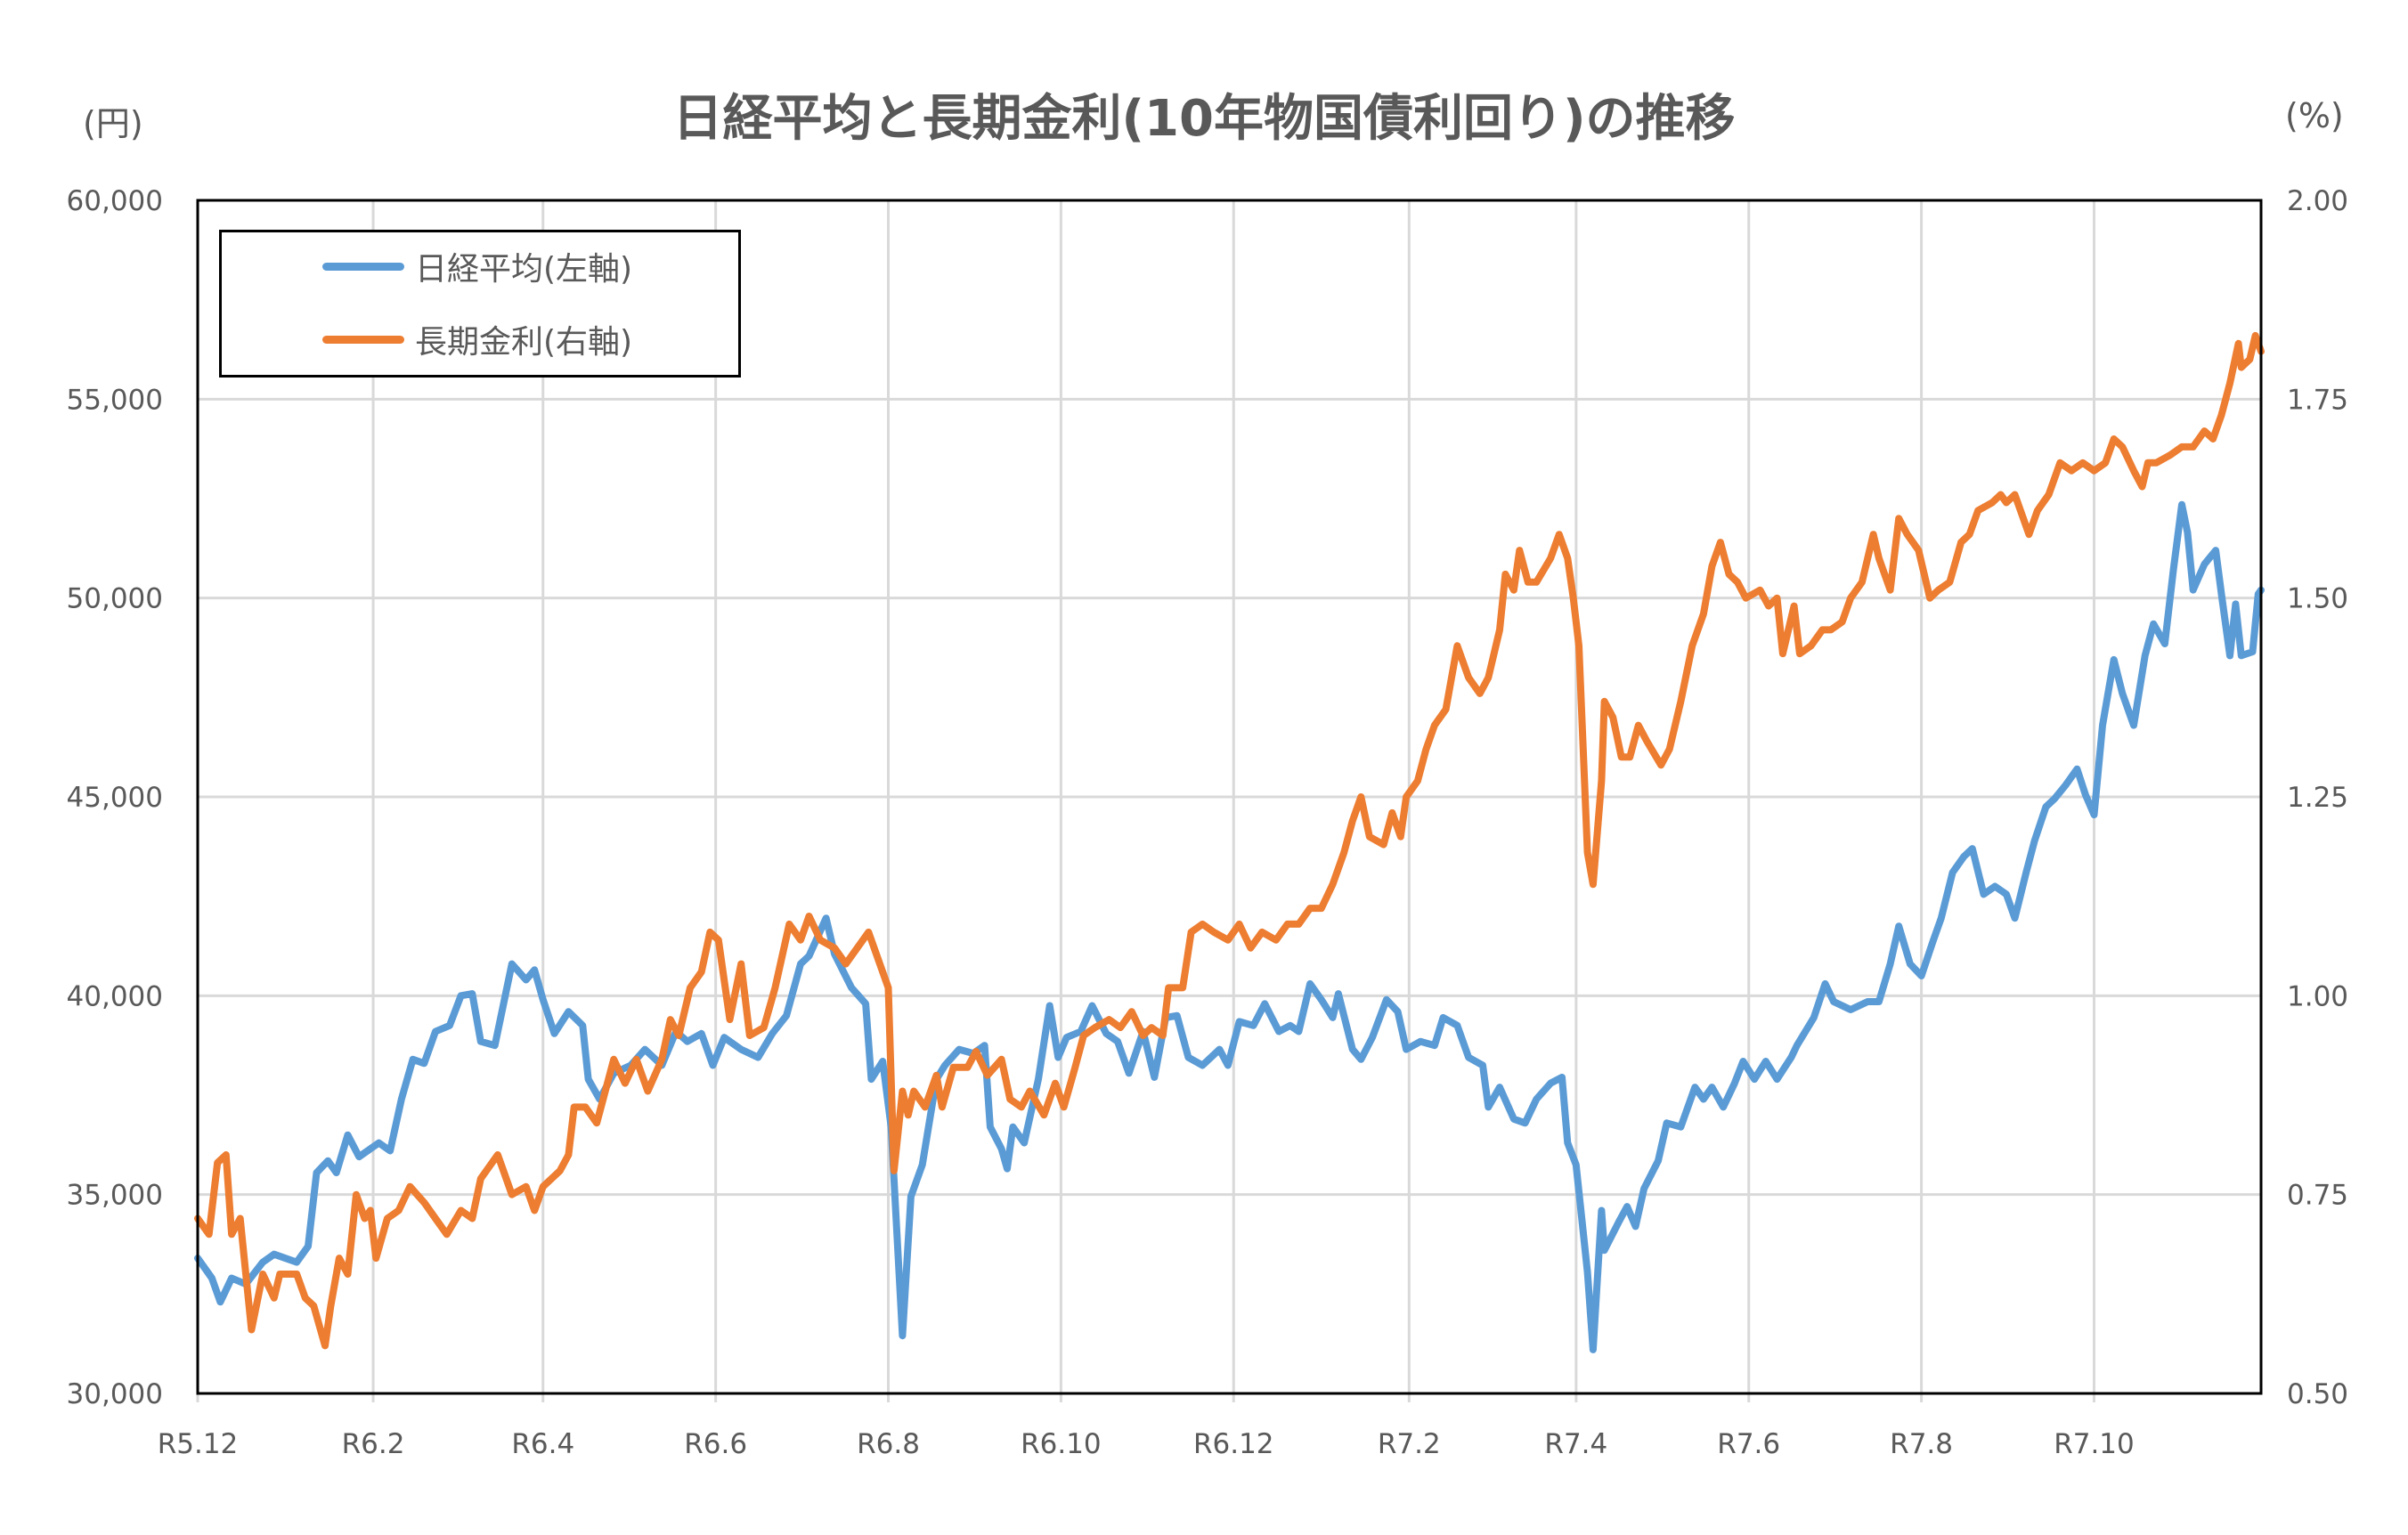  Describe the element at coordinates (1575, 1444) in the screenshot. I see `x-tick-label: R7.4` at that location.